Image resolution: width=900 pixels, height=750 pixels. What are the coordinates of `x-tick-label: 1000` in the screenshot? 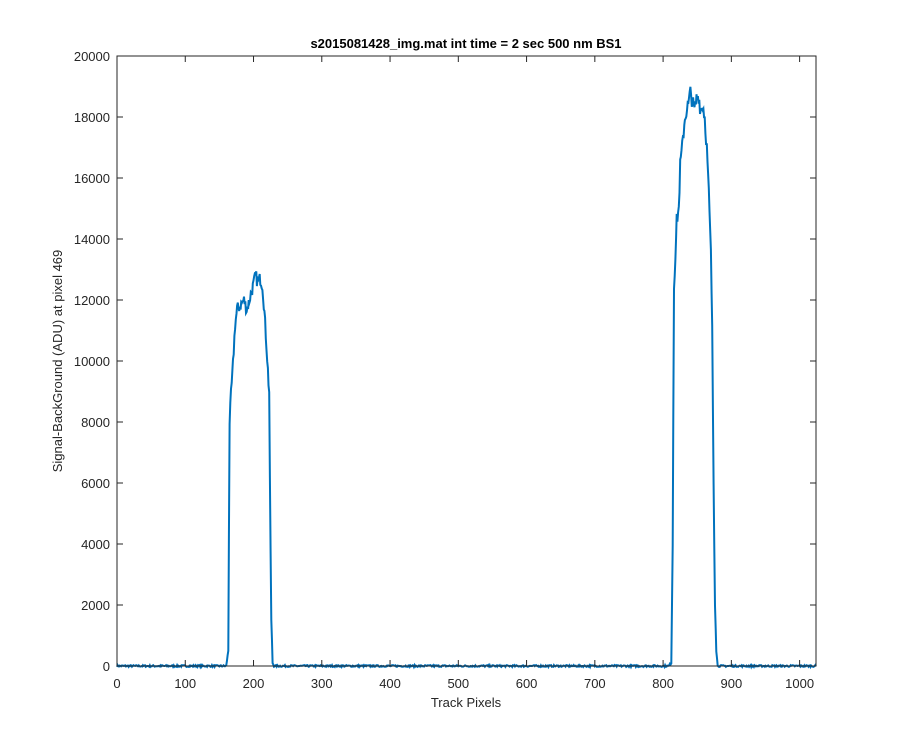 It's located at (799, 683).